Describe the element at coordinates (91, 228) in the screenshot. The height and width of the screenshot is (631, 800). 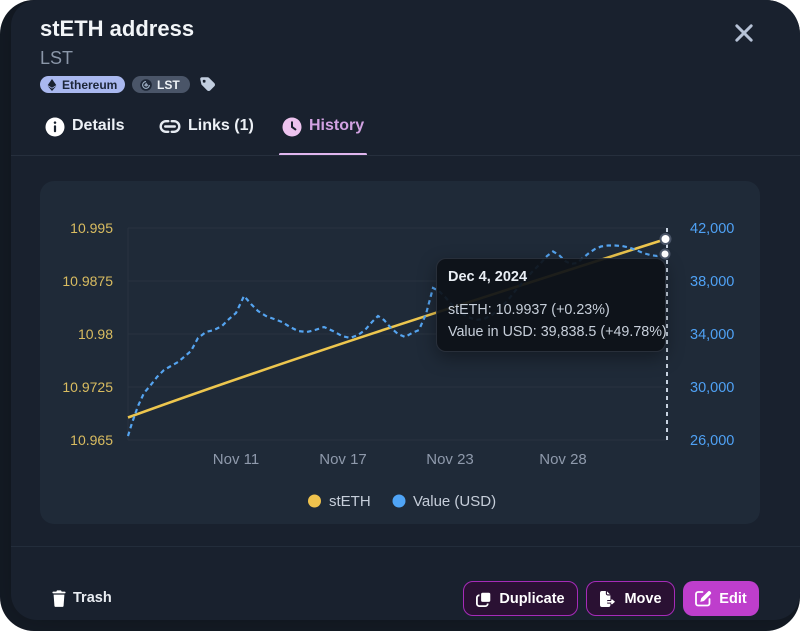
I see `svg-text: 10.995` at that location.